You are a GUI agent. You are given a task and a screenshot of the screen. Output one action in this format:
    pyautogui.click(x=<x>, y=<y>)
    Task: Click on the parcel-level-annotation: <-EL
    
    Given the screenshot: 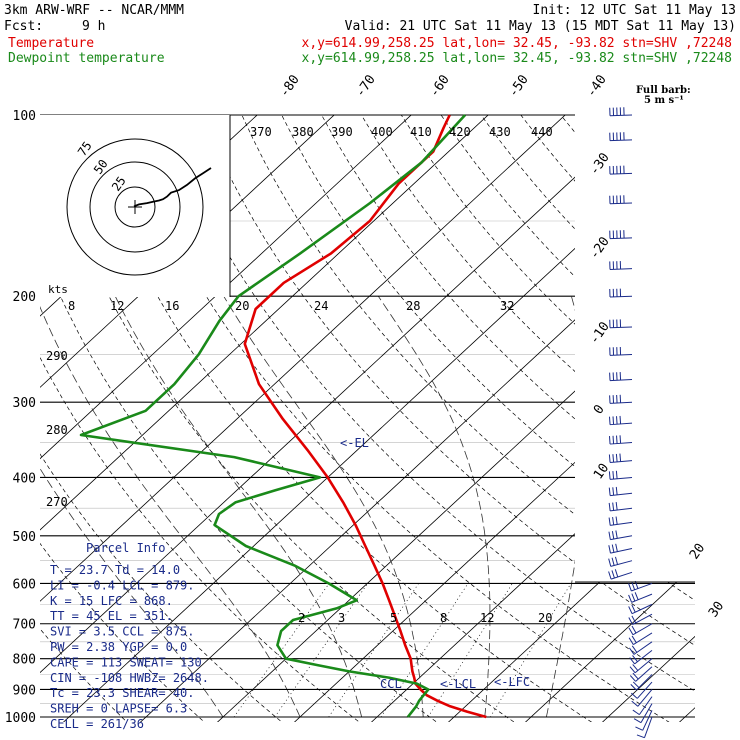 What is the action you would take?
    pyautogui.click(x=354, y=443)
    